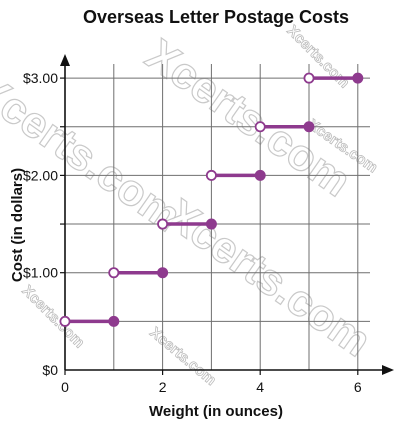  I want to click on x-tick-label: 4, so click(260, 387).